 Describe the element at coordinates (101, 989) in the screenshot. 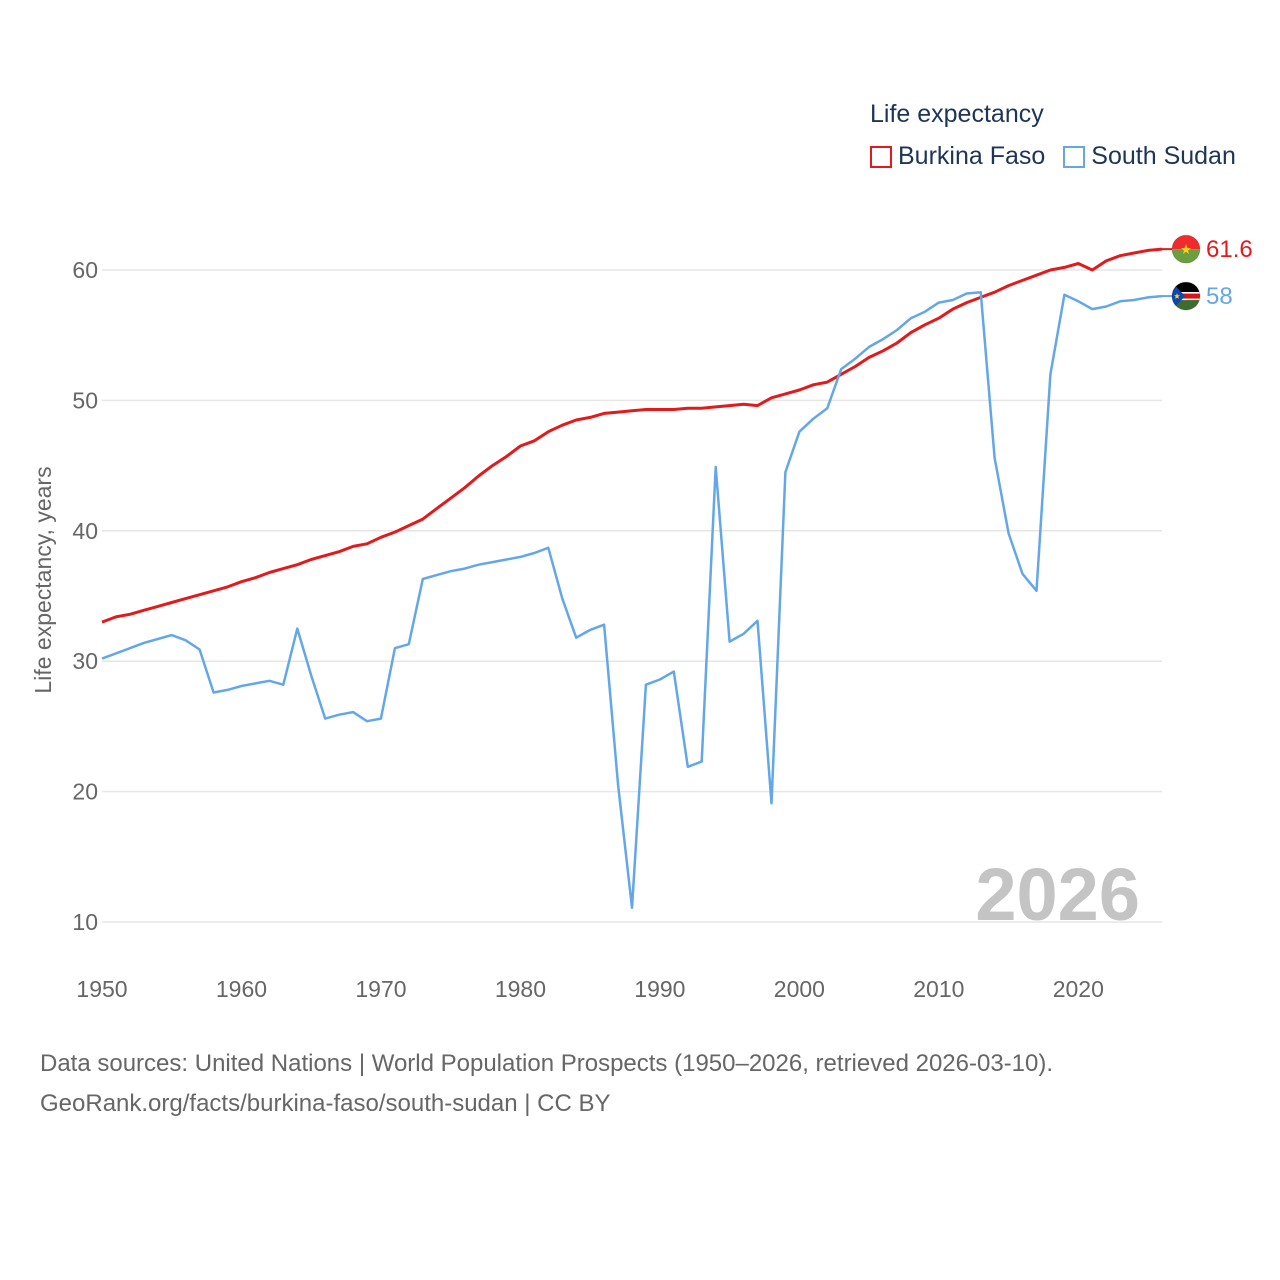

I see `x-tick-label: 1950` at that location.